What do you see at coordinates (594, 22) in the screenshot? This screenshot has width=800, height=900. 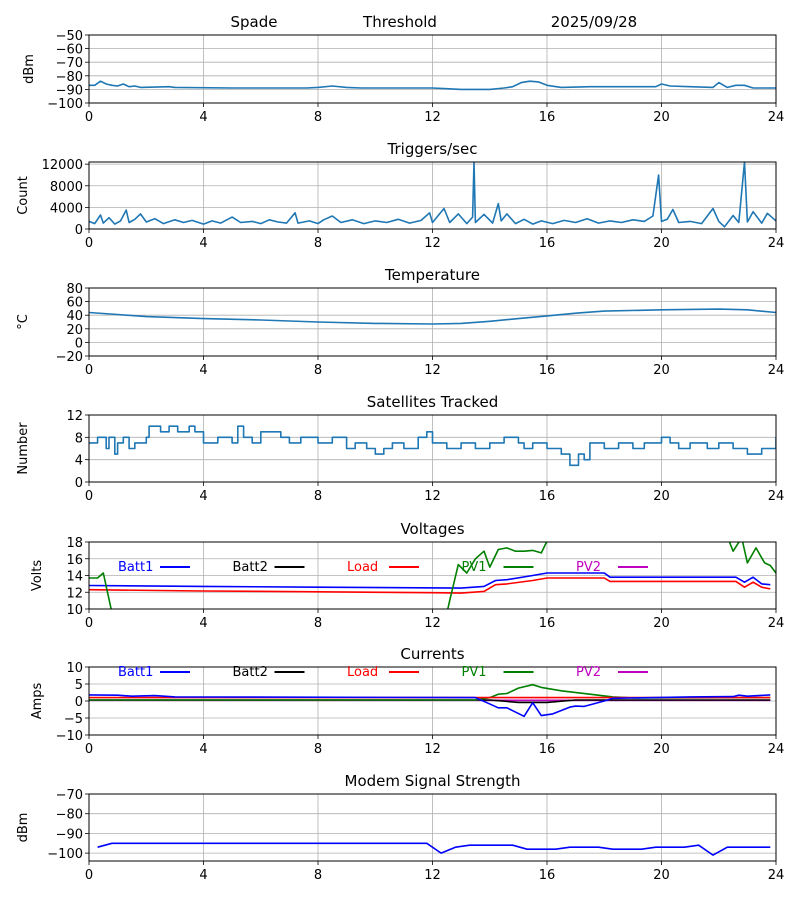 I see `title-part: 2025/09/28` at bounding box center [594, 22].